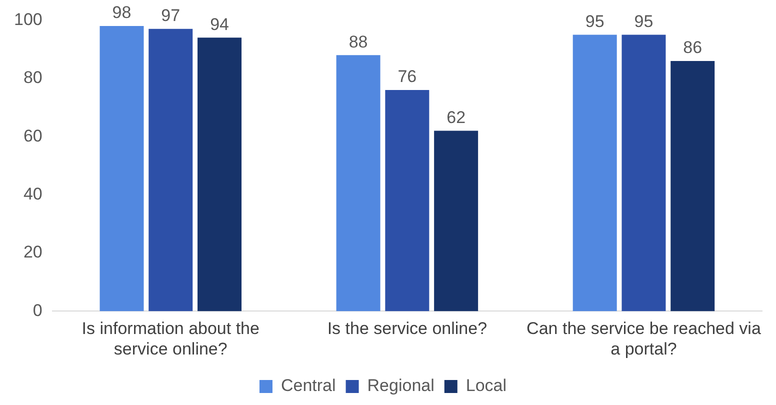 The image size is (776, 405). What do you see at coordinates (32, 194) in the screenshot?
I see `y-tick-label: 40` at bounding box center [32, 194].